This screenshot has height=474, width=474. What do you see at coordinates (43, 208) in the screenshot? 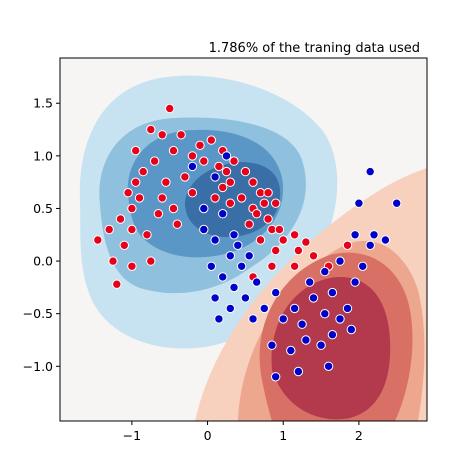
I see `y-tick-label: 0.5` at bounding box center [43, 208].